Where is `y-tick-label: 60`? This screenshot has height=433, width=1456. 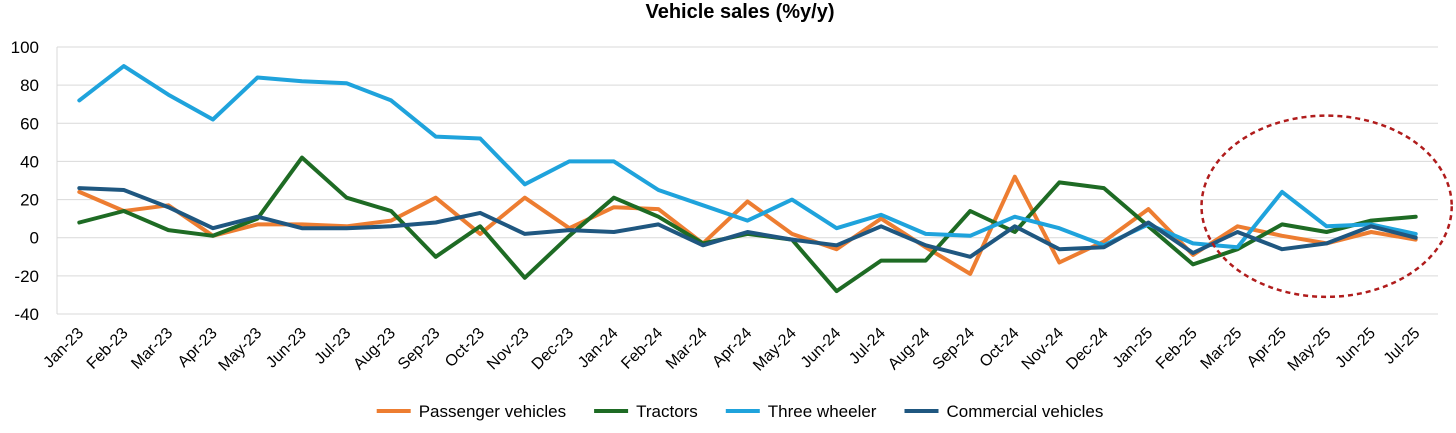
y-tick-label: 60 is located at coordinates (29, 123).